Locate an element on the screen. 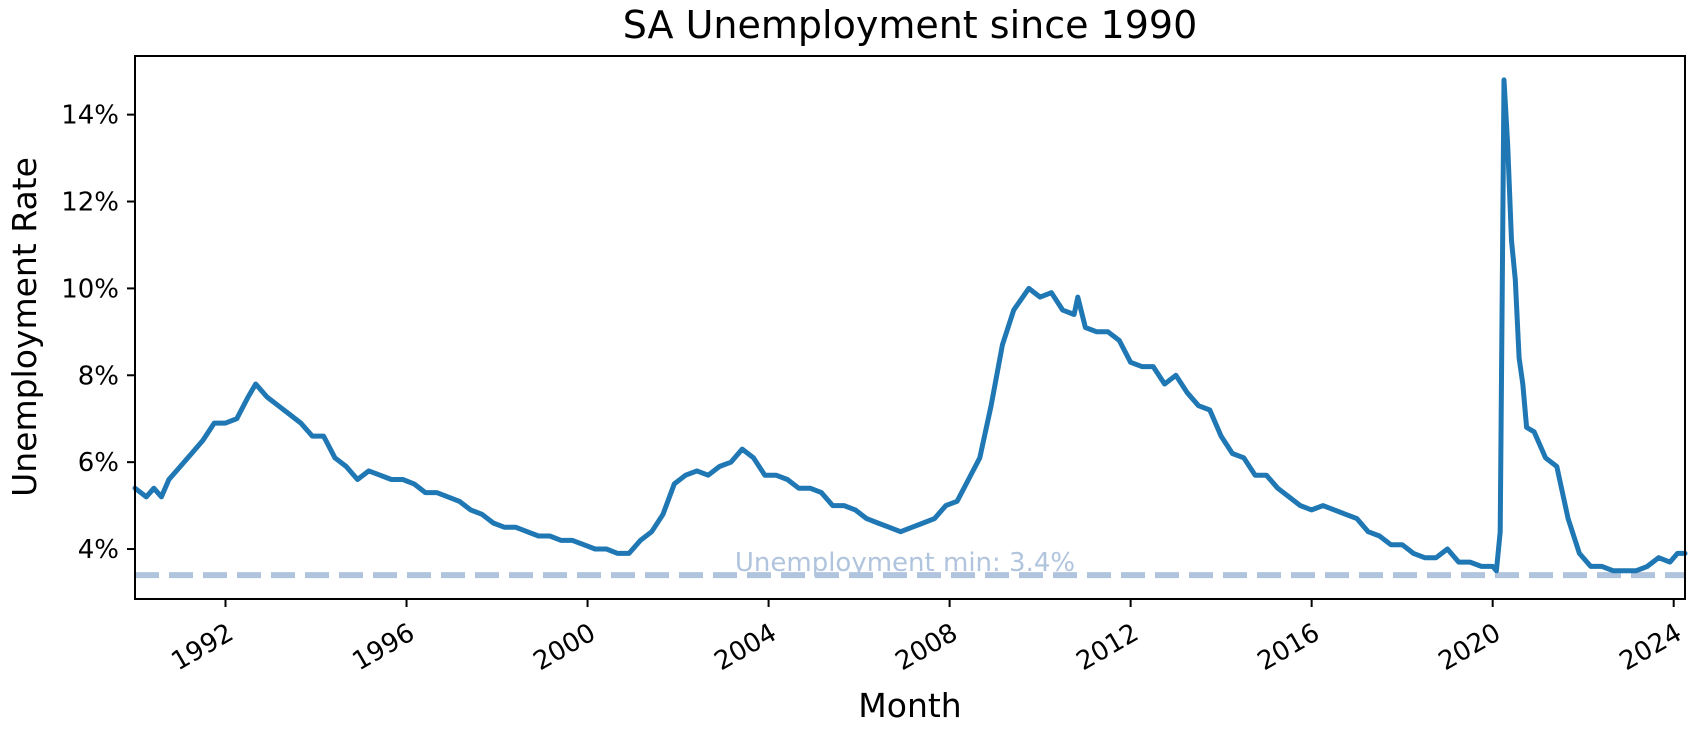 The height and width of the screenshot is (733, 1695). x-tick-label: 1992 is located at coordinates (202, 647).